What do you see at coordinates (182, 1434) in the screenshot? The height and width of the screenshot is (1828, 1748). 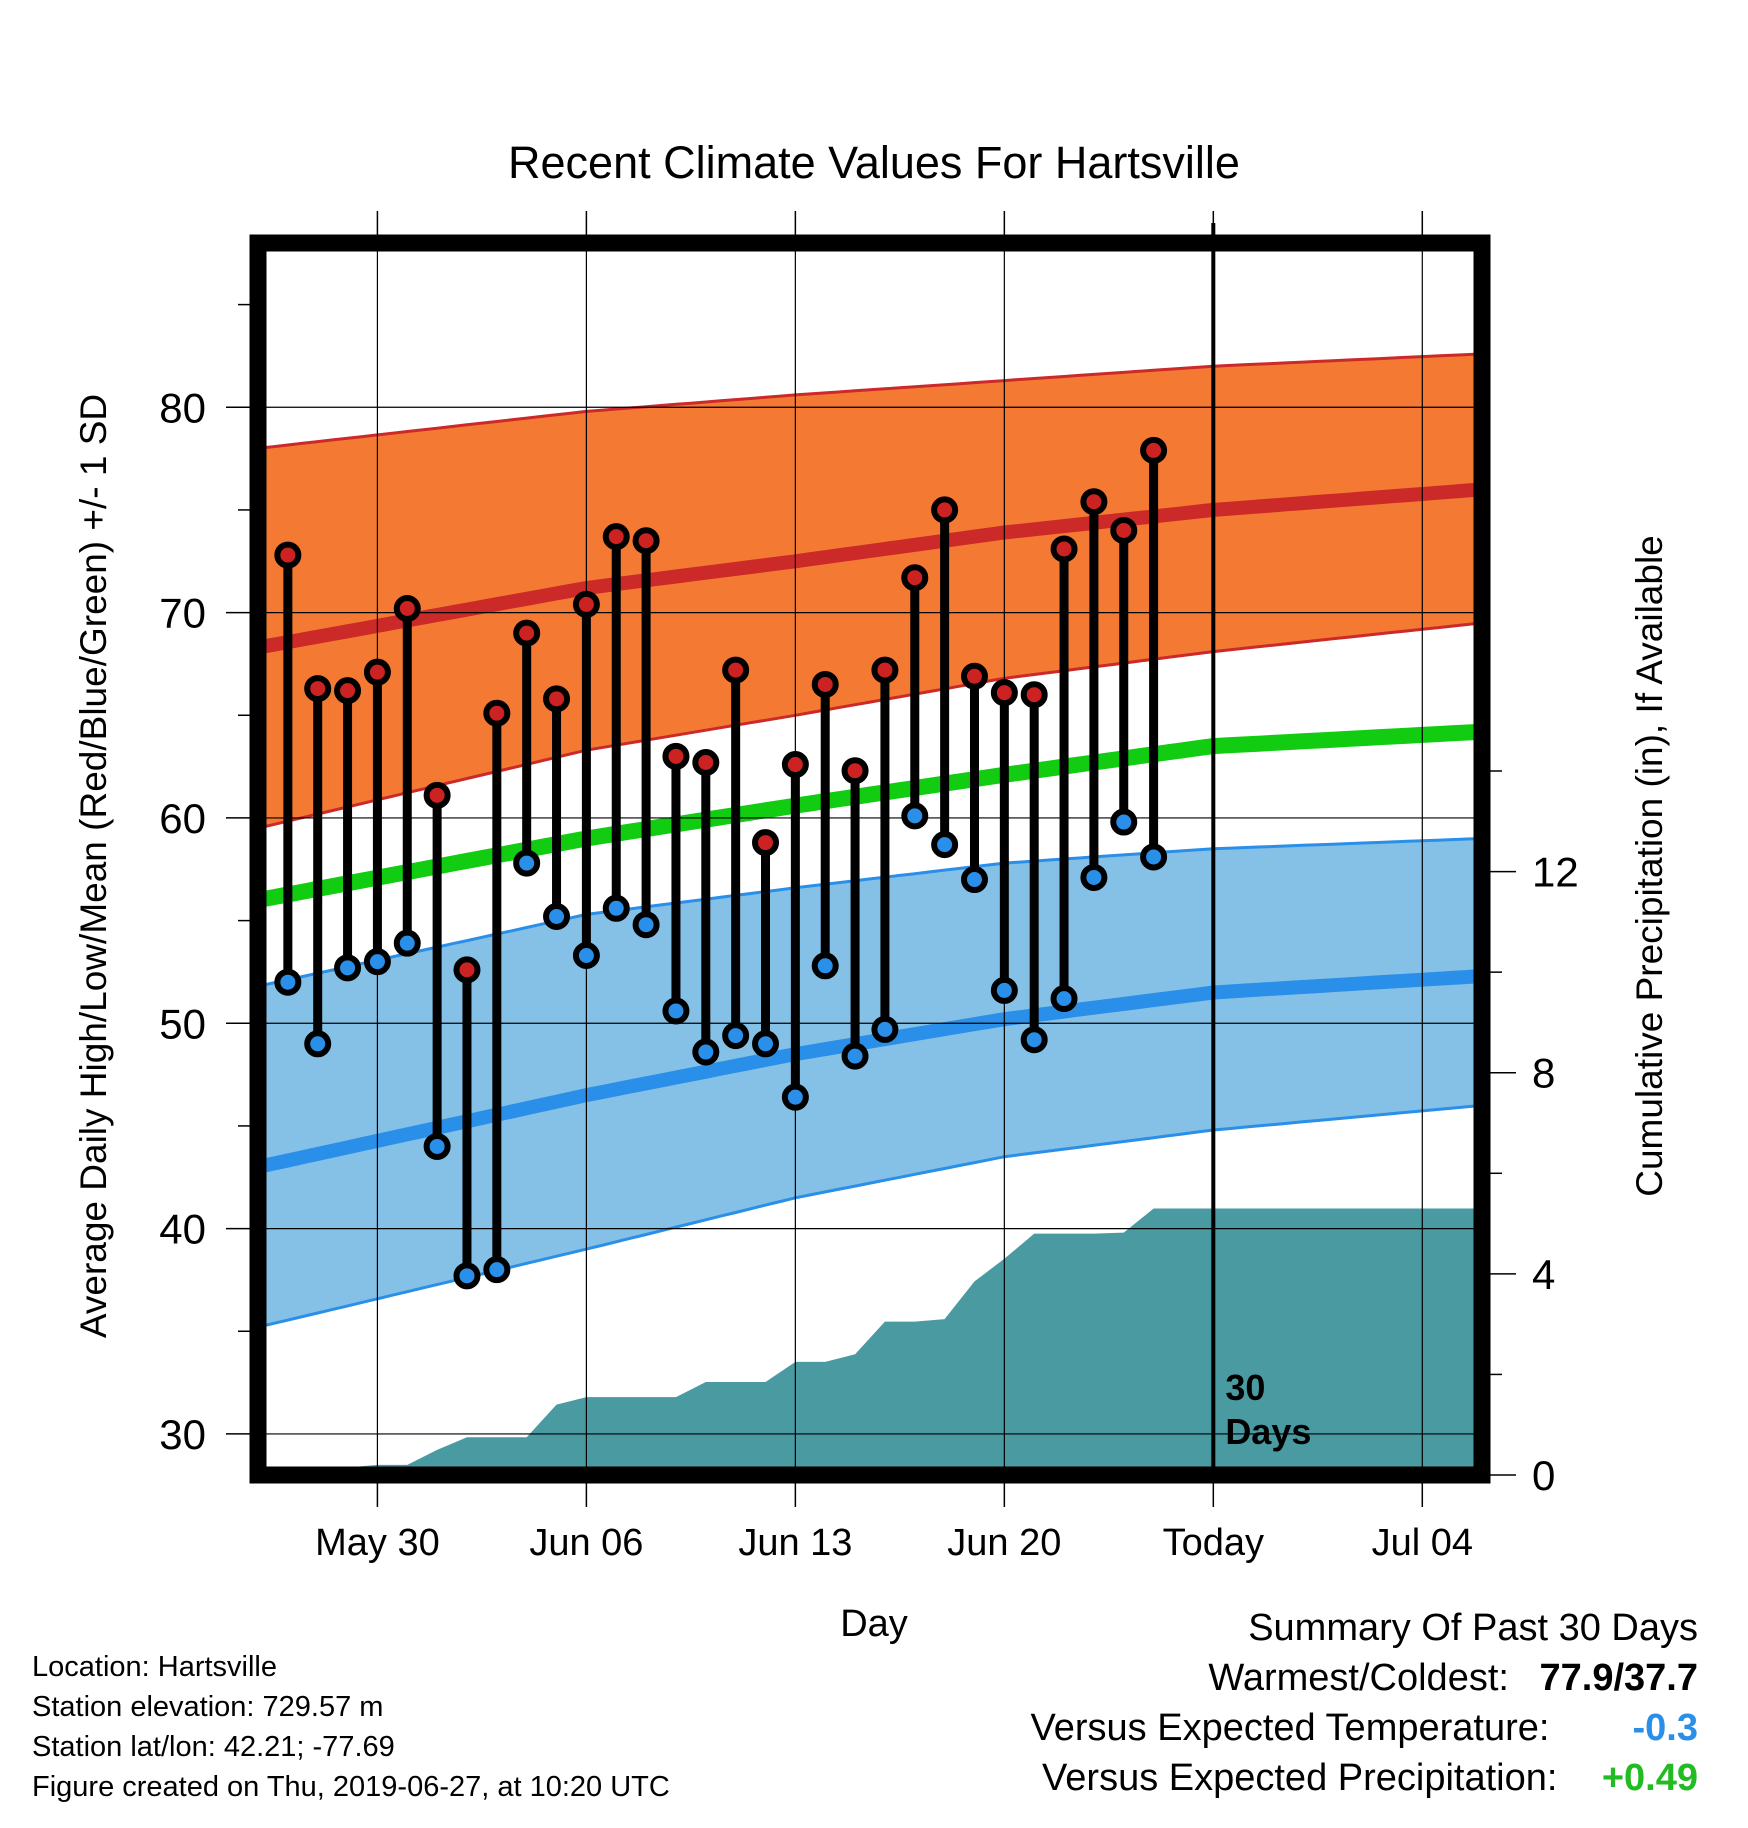 I see `y-tick-label: 30` at bounding box center [182, 1434].